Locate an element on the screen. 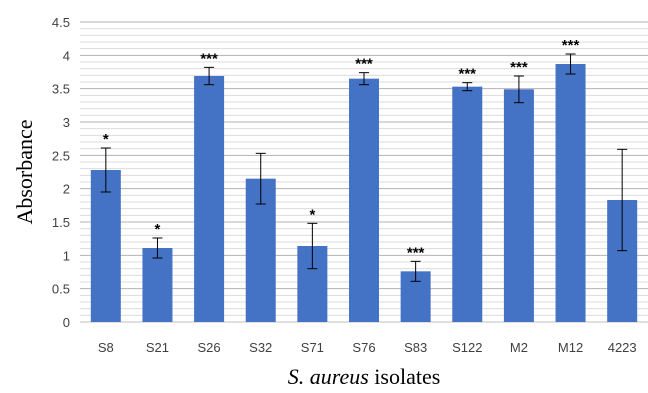 The width and height of the screenshot is (648, 393). y-tick-label: 0 is located at coordinates (66, 322).